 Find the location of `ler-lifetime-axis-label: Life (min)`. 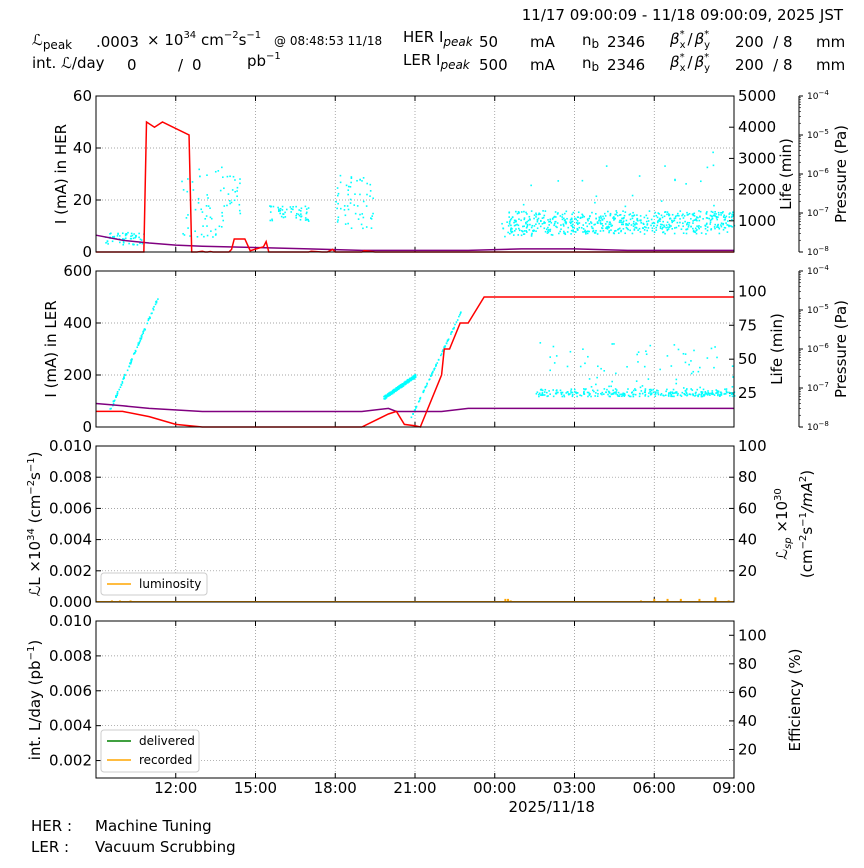

ler-lifetime-axis-label: Life (min) is located at coordinates (777, 349).